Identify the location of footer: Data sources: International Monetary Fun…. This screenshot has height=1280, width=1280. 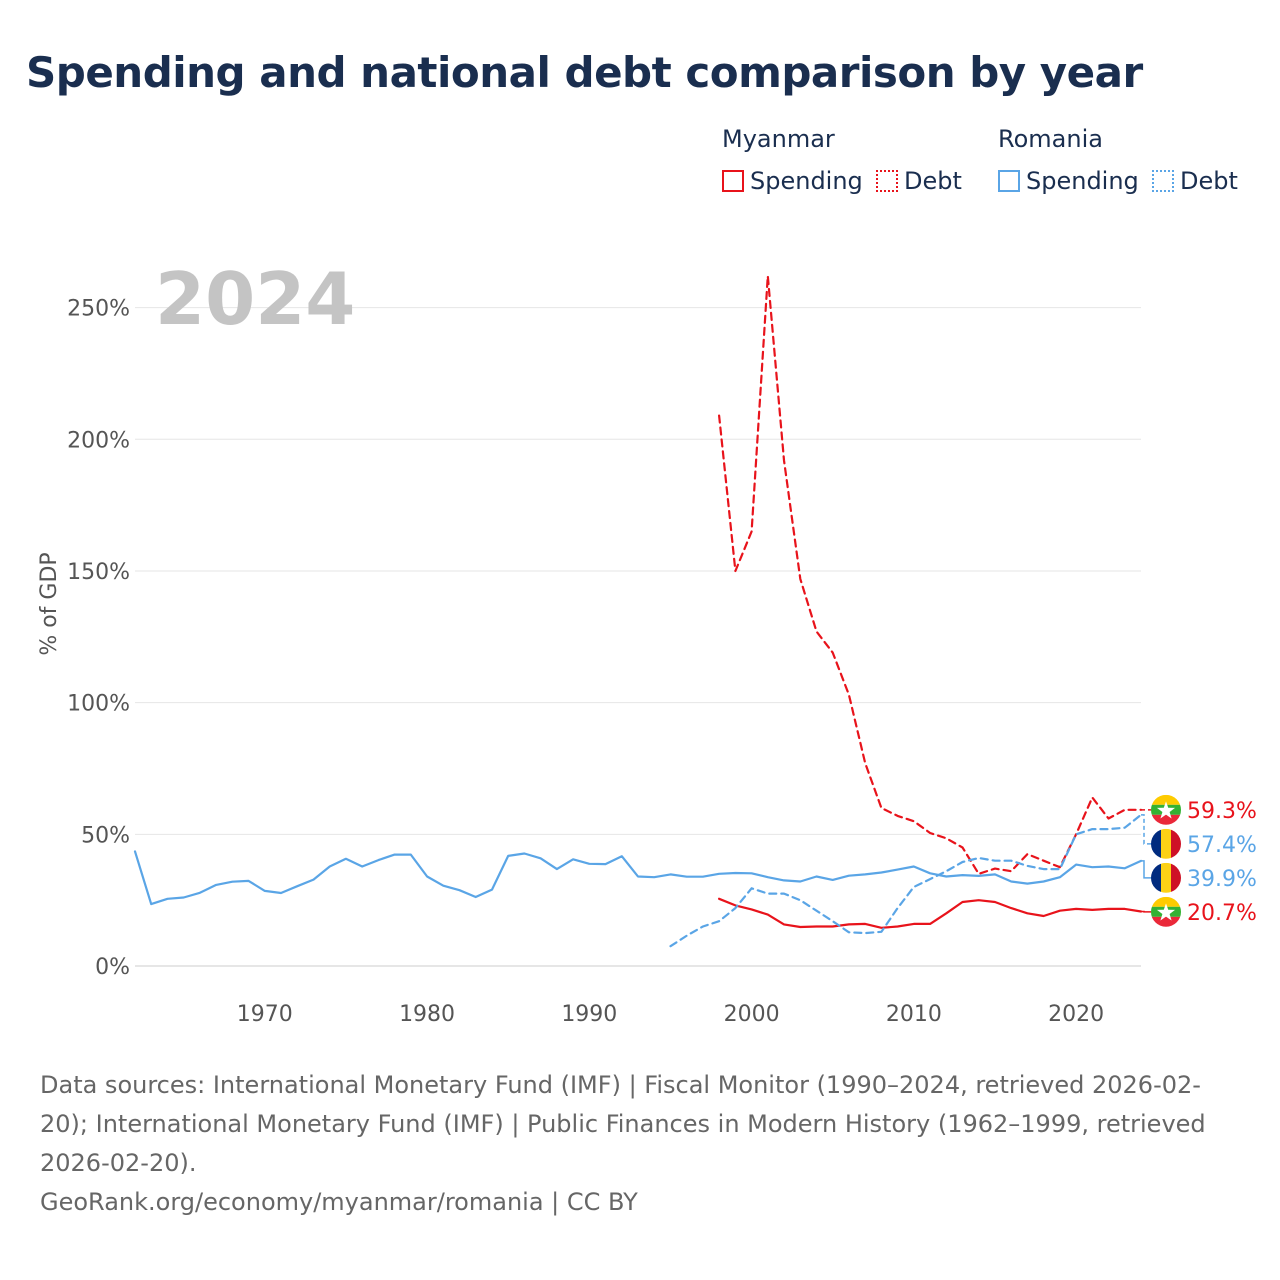
(640, 1144).